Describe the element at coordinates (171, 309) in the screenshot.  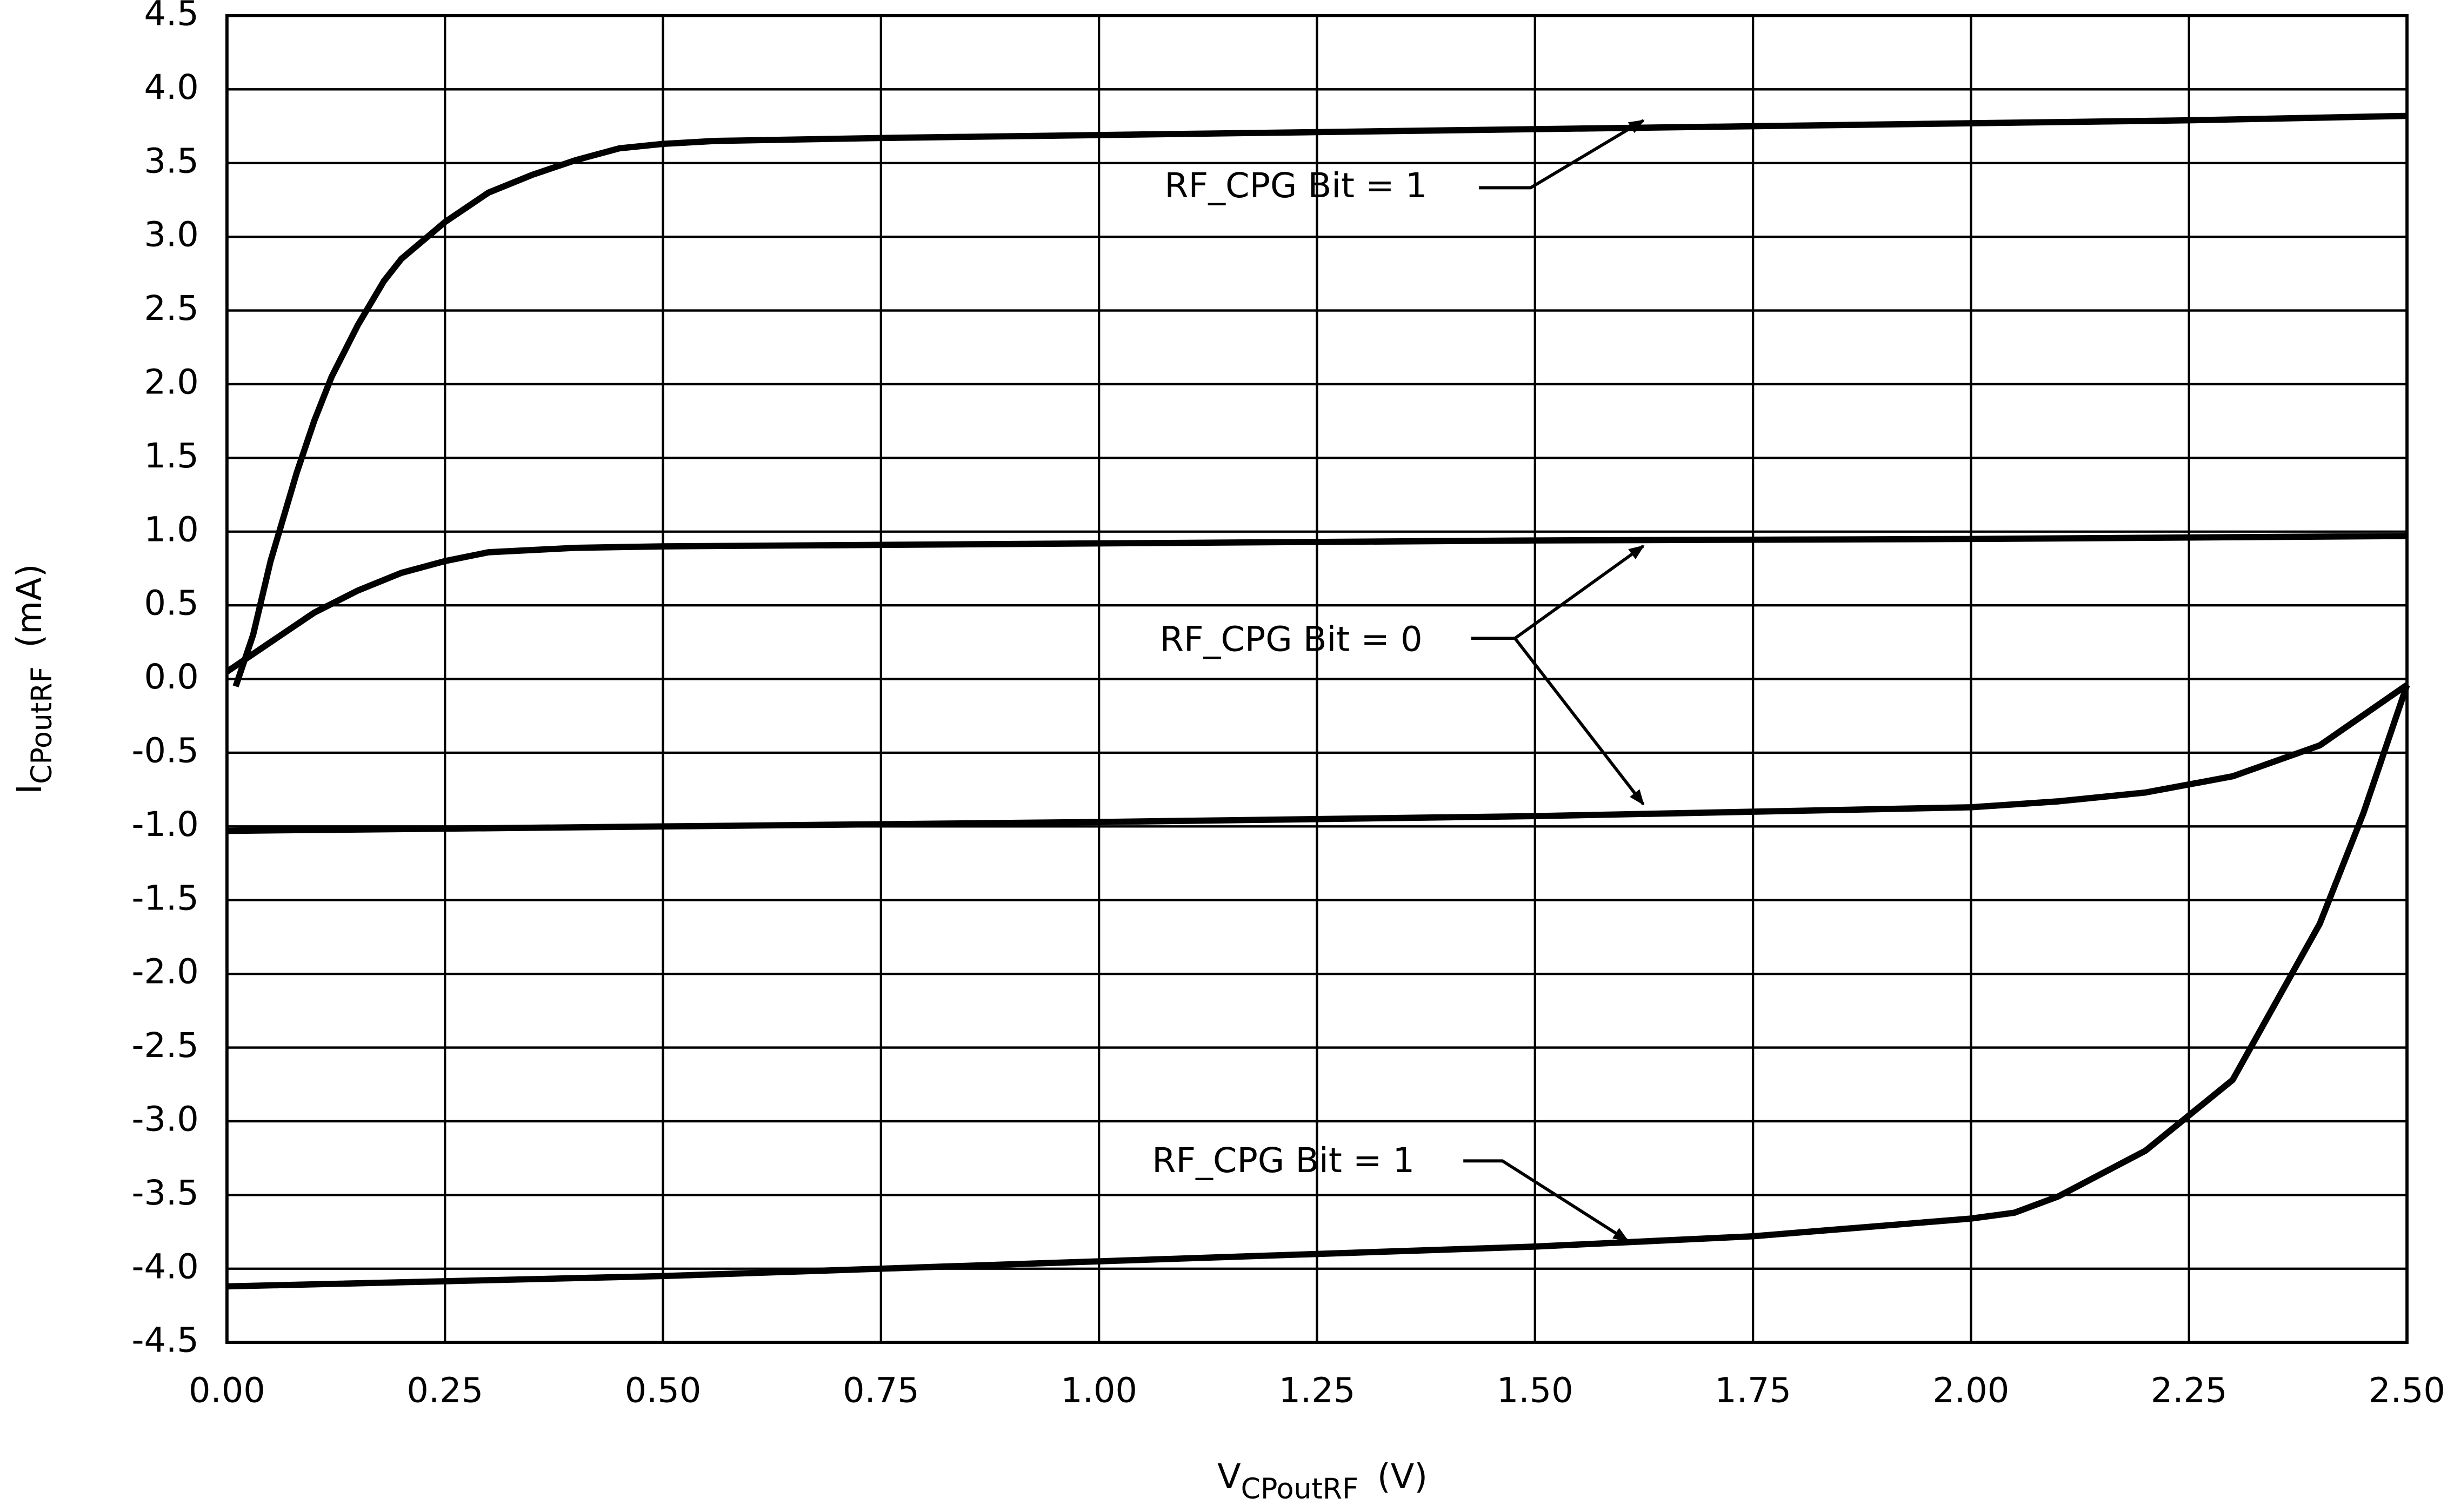
I see `y-tick-label: 2.5` at that location.